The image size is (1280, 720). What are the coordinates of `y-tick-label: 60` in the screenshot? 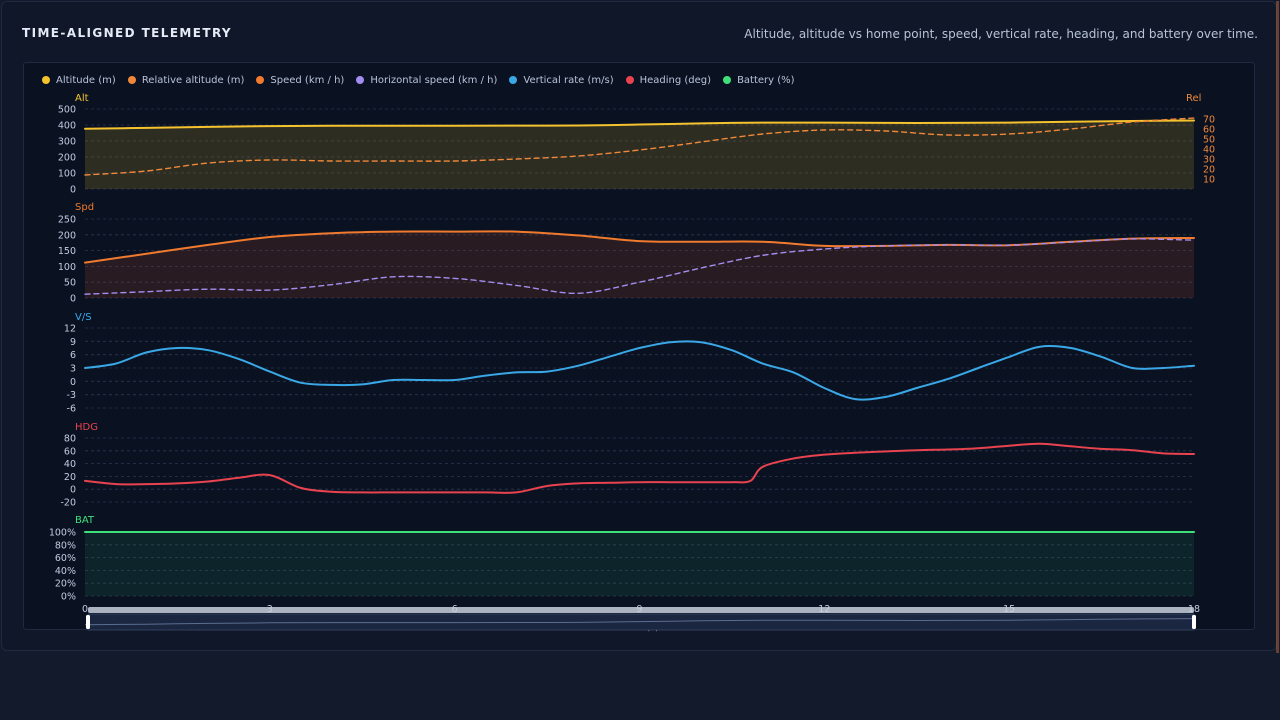 It's located at (70, 451).